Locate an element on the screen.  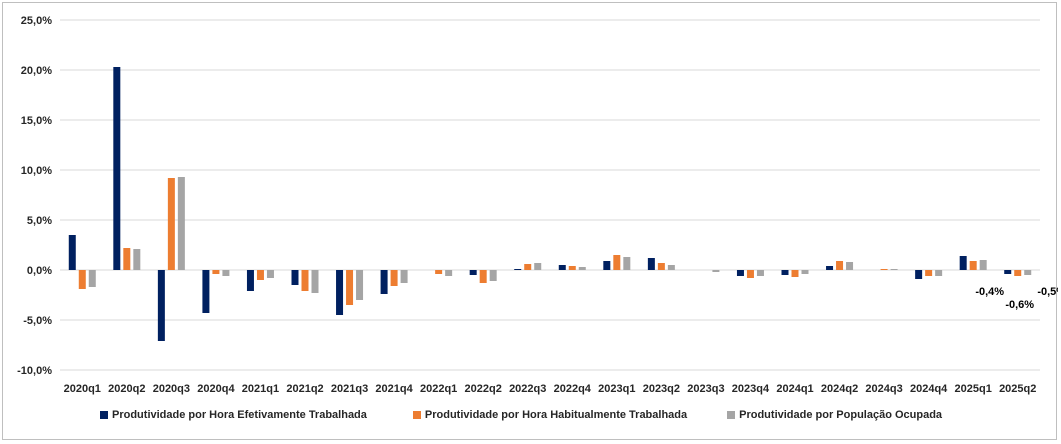
bar-series-0-2021q2 is located at coordinates (295, 277).